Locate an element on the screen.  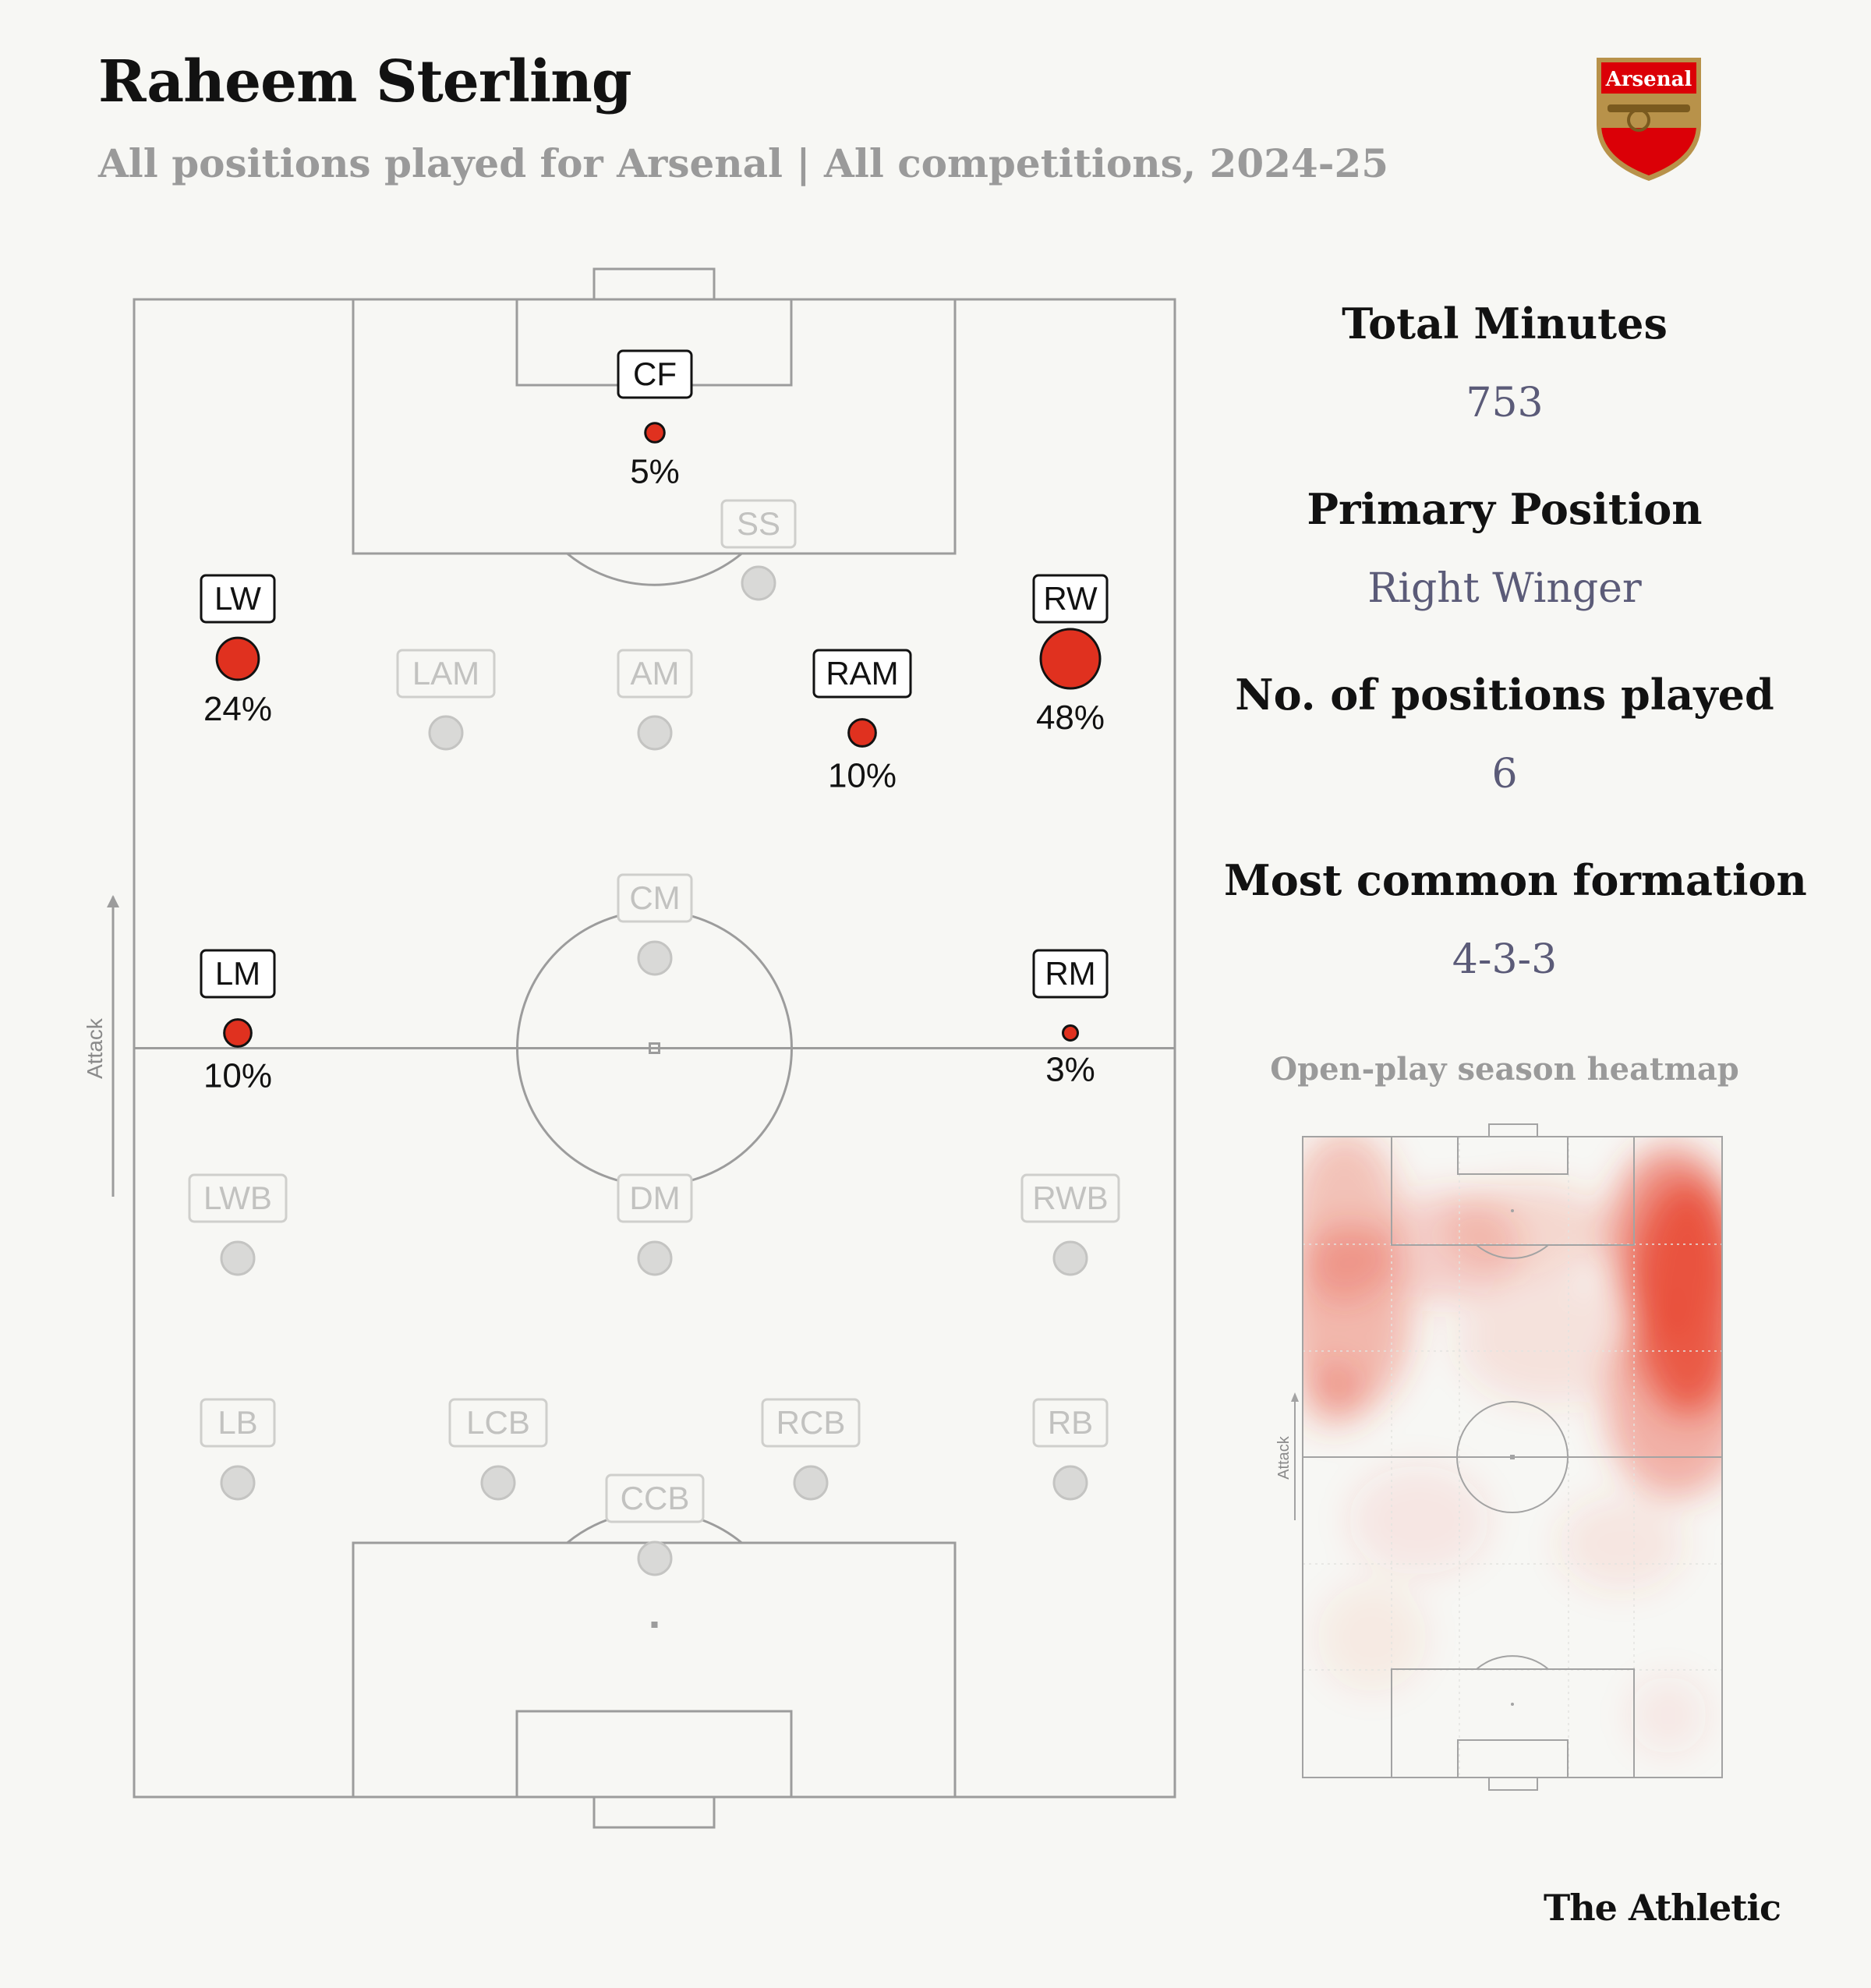
stat-total-minutes: Total Minutes 753 is located at coordinates (1504, 364).